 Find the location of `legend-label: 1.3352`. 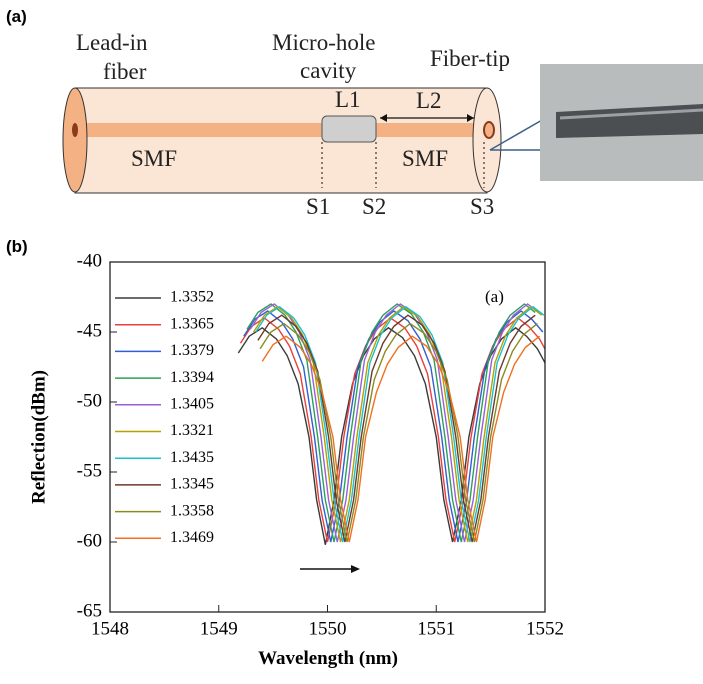

legend-label: 1.3352 is located at coordinates (192, 297).